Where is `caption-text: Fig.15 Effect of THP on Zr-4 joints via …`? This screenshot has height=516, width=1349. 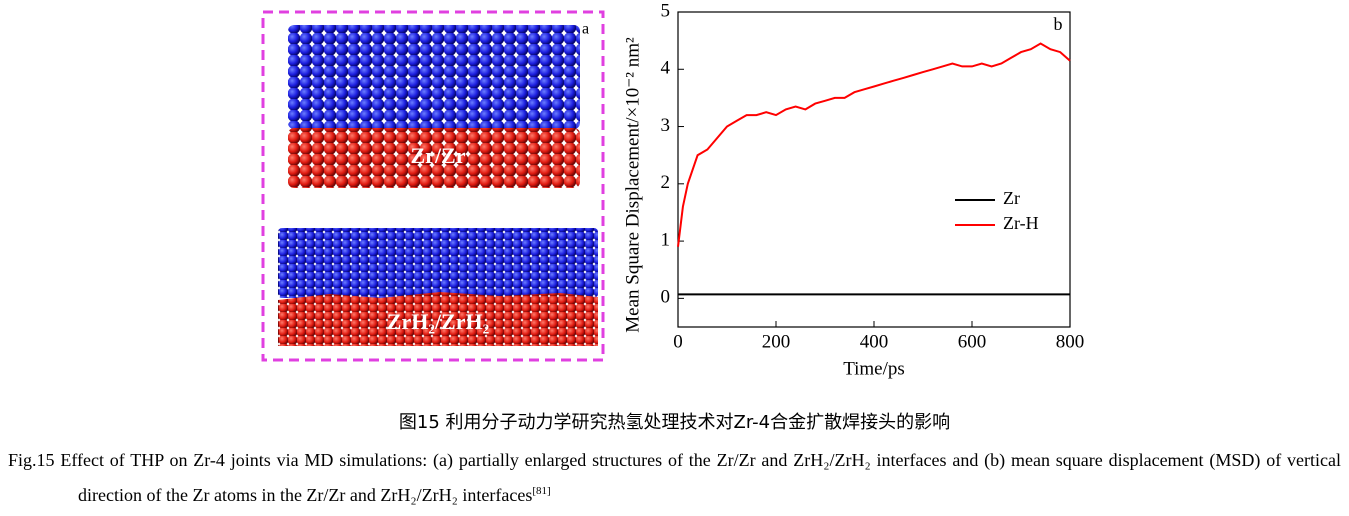
caption-text: Fig.15 Effect of THP on Zr-4 joints via … is located at coordinates (674, 477).